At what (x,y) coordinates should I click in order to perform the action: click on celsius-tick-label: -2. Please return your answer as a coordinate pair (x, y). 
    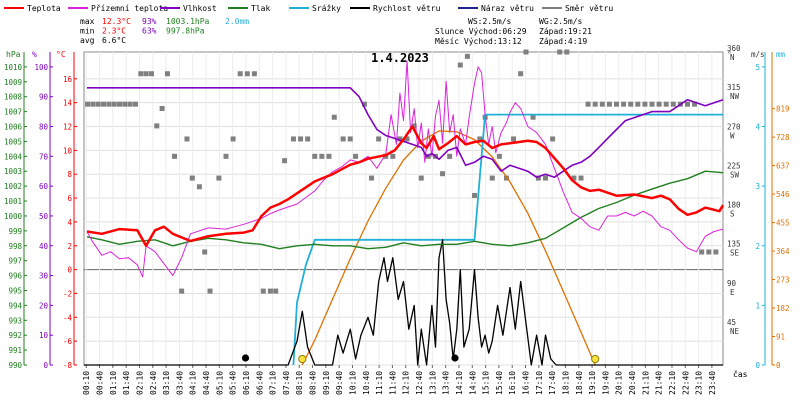
    Looking at the image, I should click on (67, 293).